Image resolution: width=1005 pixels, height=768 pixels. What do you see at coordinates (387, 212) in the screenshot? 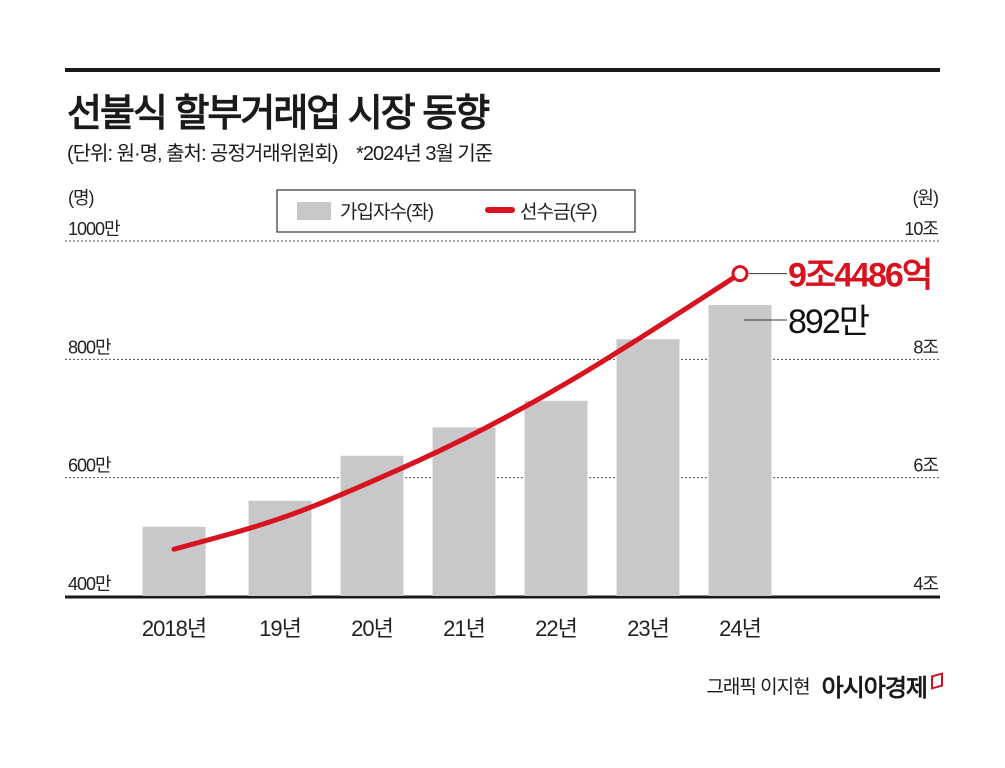
I see `legend-bar-label: 가입자수(좌)` at bounding box center [387, 212].